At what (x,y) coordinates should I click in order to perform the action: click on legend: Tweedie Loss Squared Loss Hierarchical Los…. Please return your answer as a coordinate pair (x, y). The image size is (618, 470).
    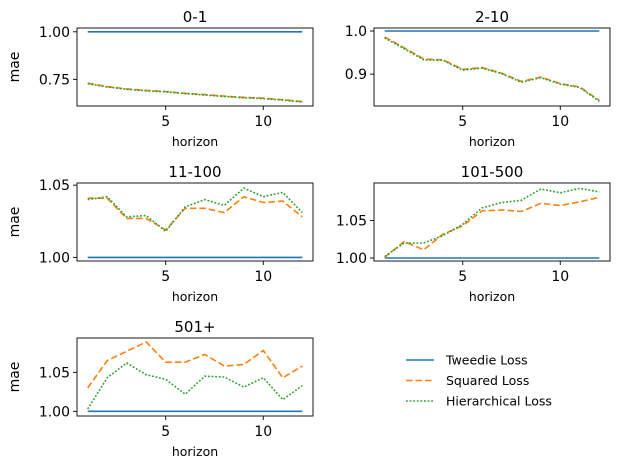
    Looking at the image, I should click on (479, 381).